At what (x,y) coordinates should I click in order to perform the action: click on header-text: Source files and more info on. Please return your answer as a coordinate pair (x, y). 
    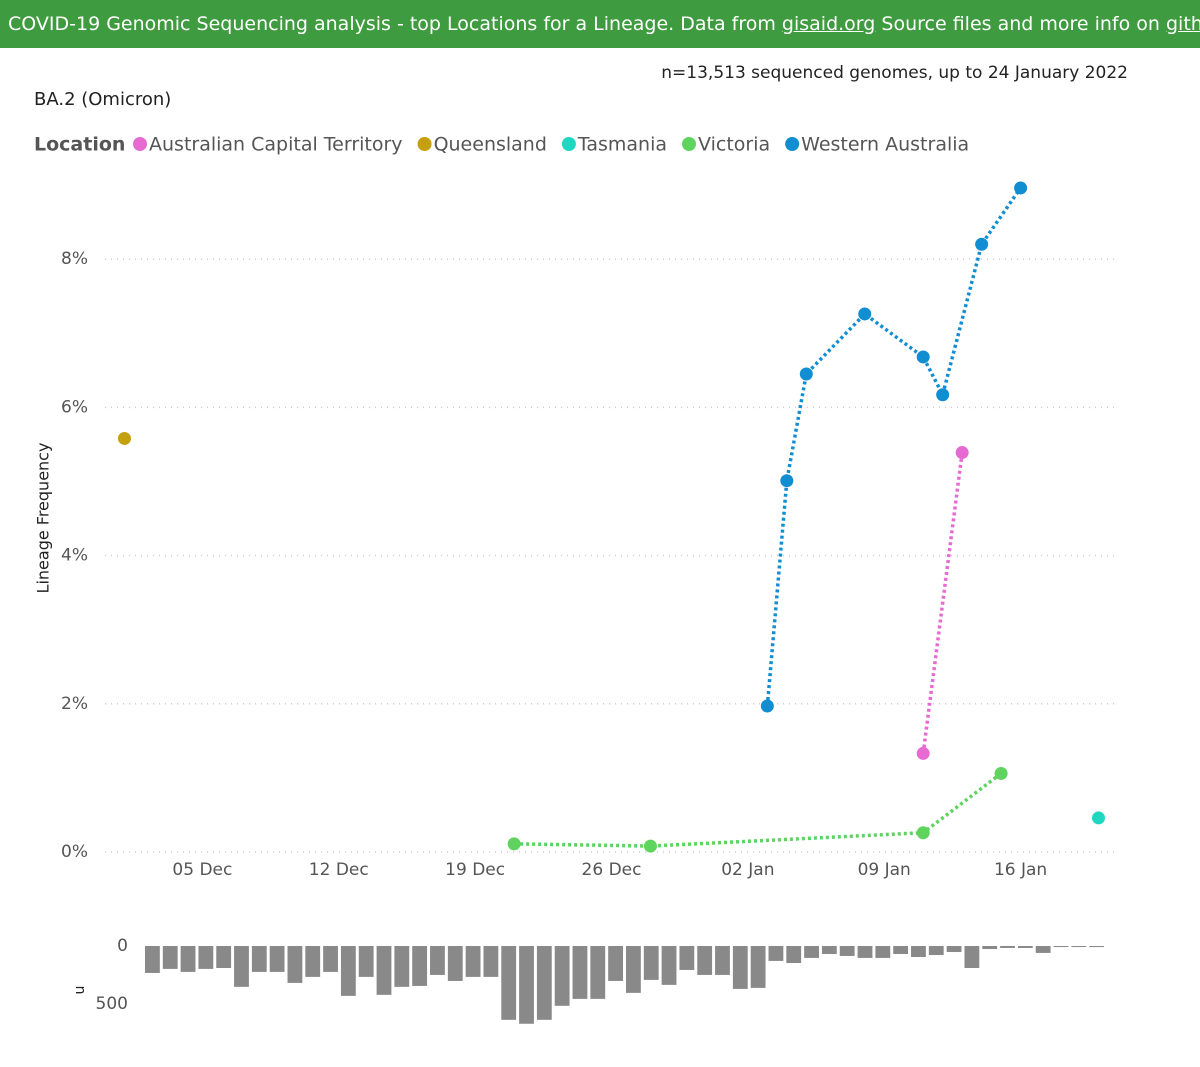
    Looking at the image, I should click on (1020, 24).